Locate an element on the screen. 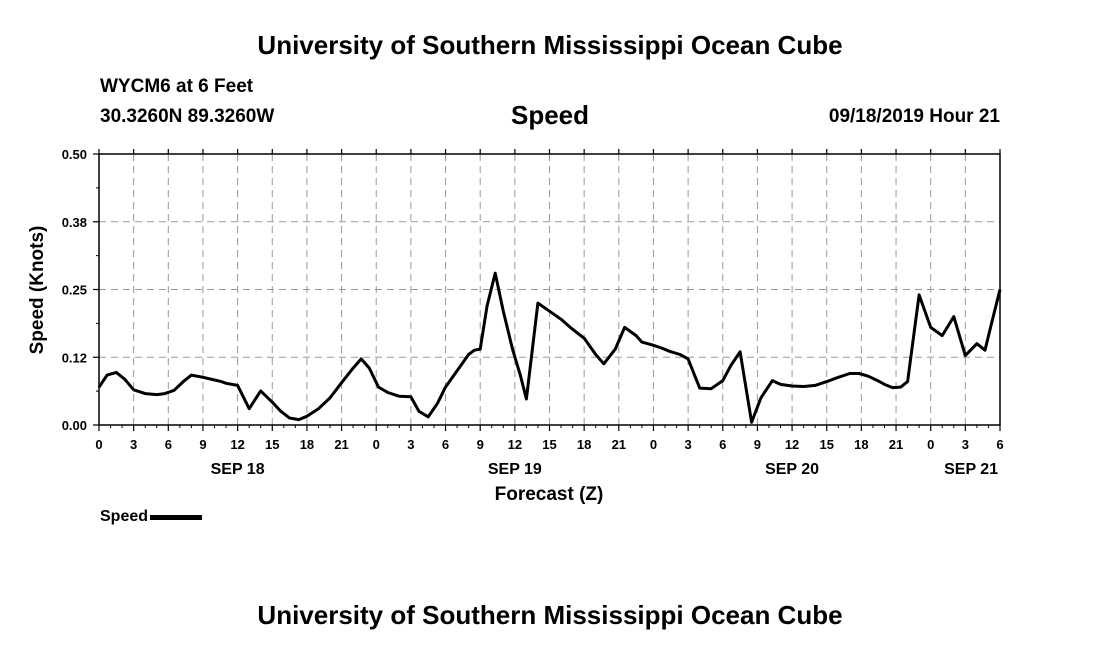 The width and height of the screenshot is (1100, 650). day-label: SEP 19 is located at coordinates (515, 469).